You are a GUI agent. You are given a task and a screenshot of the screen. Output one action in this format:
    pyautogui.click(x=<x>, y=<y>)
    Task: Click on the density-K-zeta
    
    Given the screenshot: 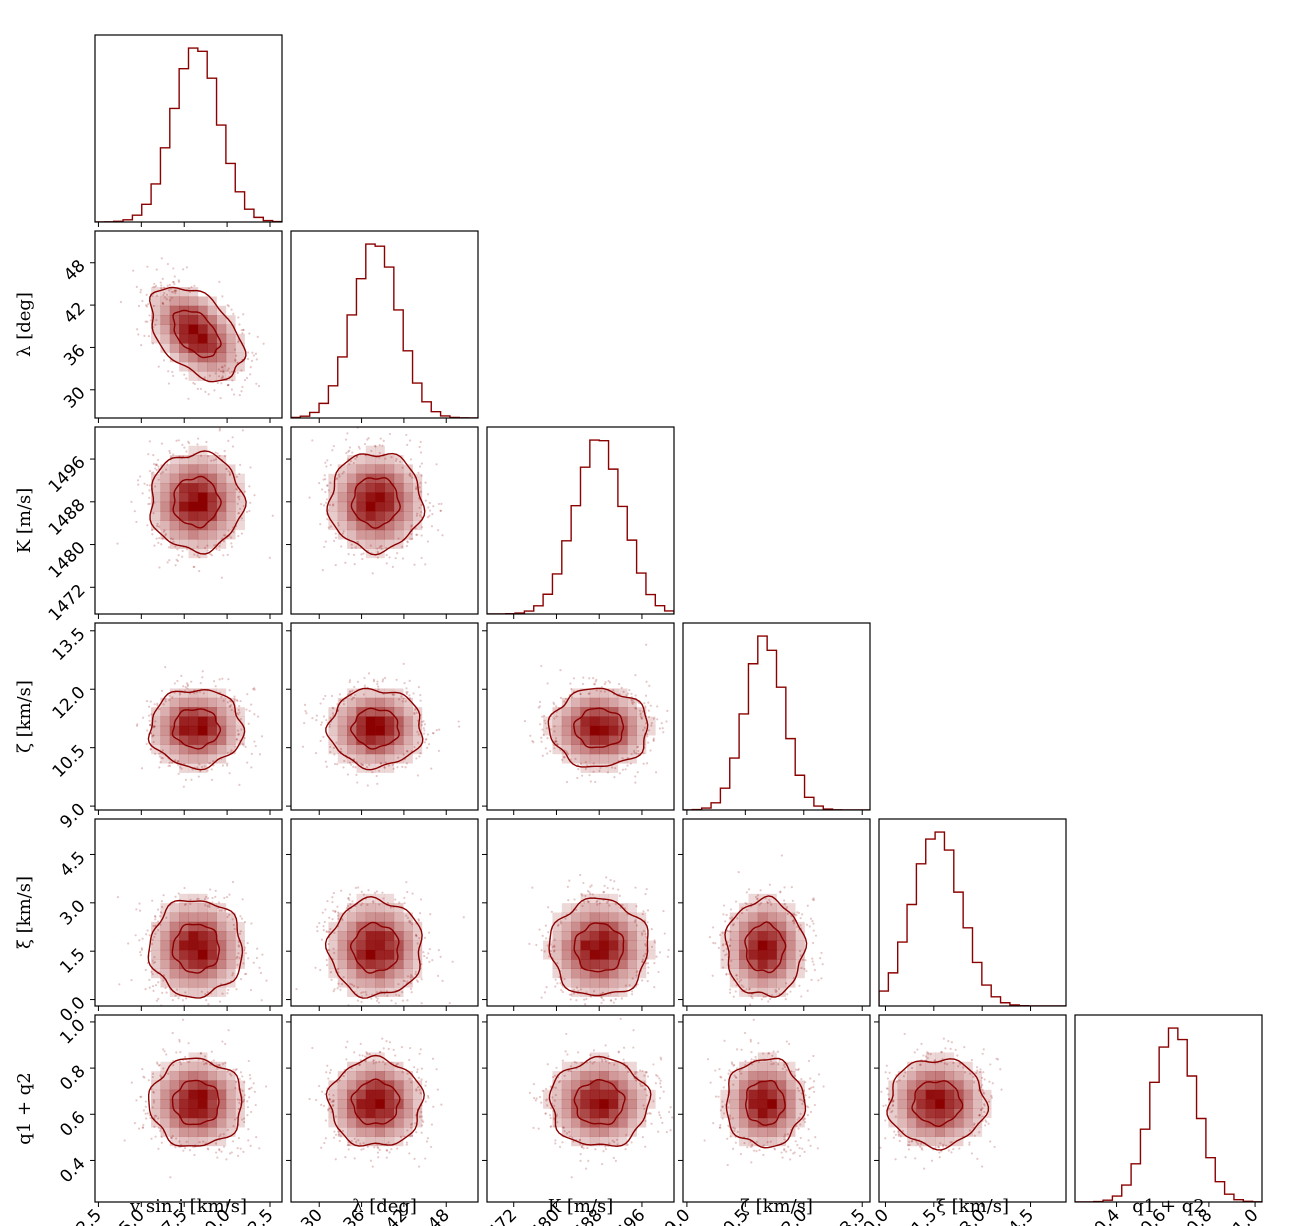 What is the action you would take?
    pyautogui.click(x=599, y=730)
    